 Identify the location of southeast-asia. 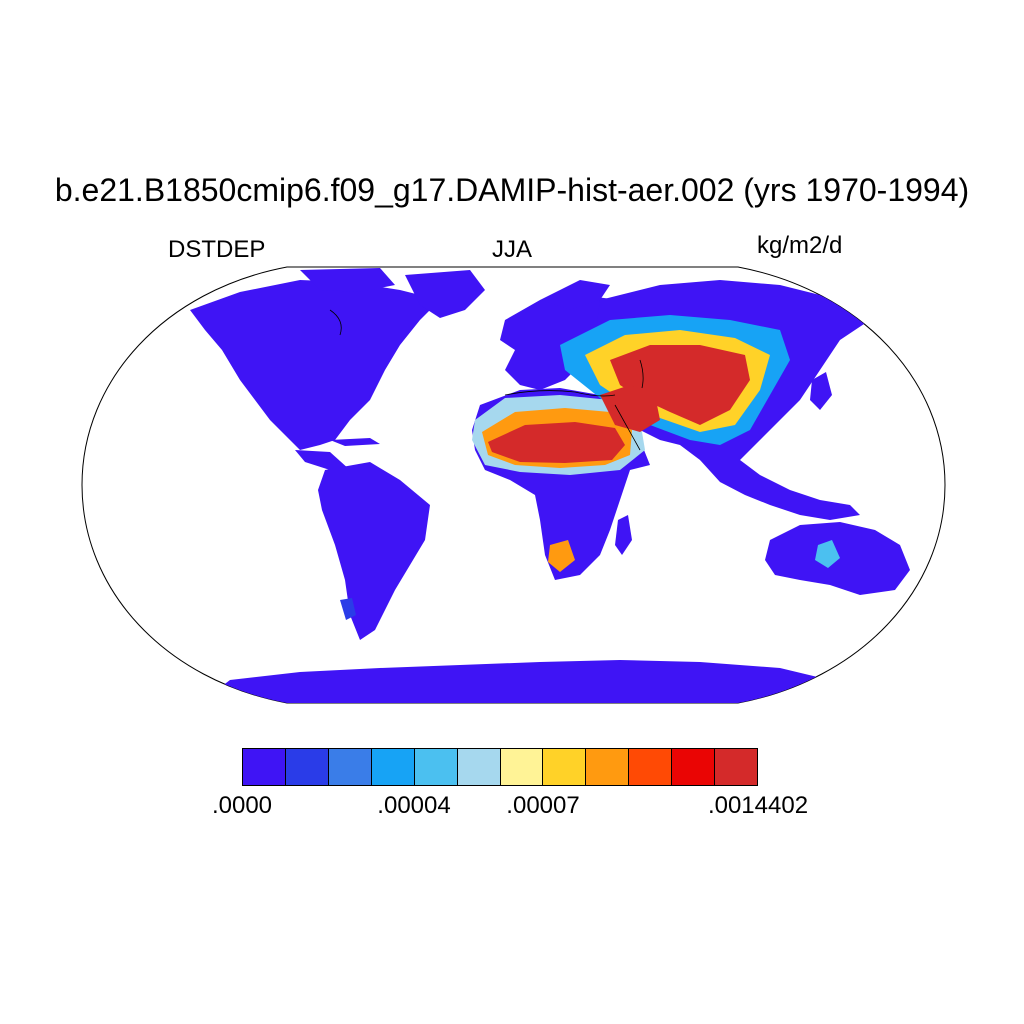
(780, 490).